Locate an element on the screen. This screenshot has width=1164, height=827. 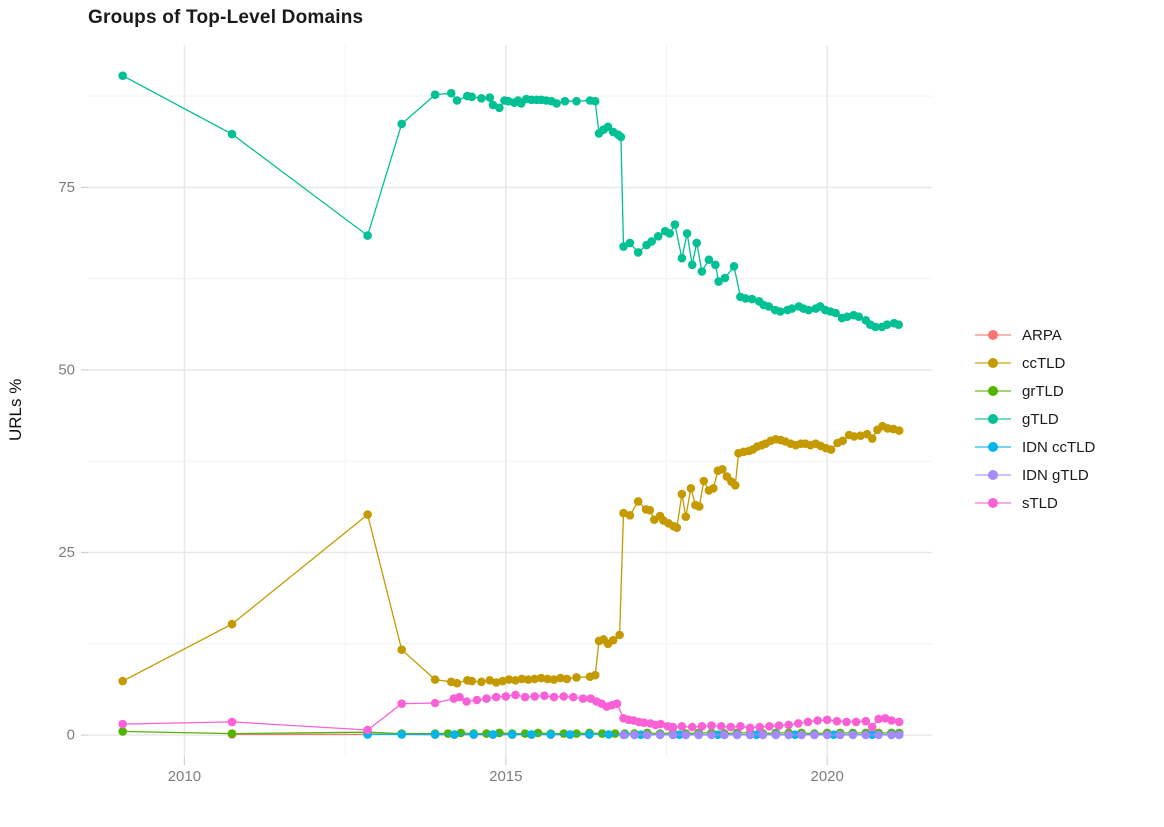
legend-label: sTLD is located at coordinates (1040, 503).